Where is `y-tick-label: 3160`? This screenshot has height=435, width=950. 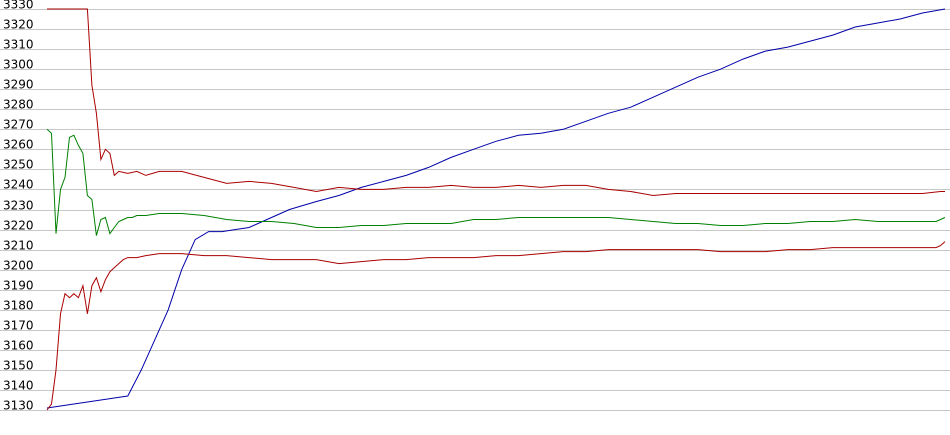 y-tick-label: 3160 is located at coordinates (18, 346).